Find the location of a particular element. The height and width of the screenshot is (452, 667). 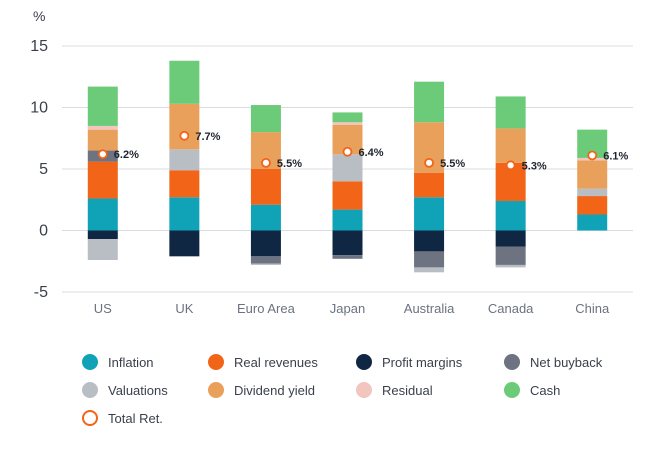

bar-segment-cash-japan is located at coordinates (347, 117).